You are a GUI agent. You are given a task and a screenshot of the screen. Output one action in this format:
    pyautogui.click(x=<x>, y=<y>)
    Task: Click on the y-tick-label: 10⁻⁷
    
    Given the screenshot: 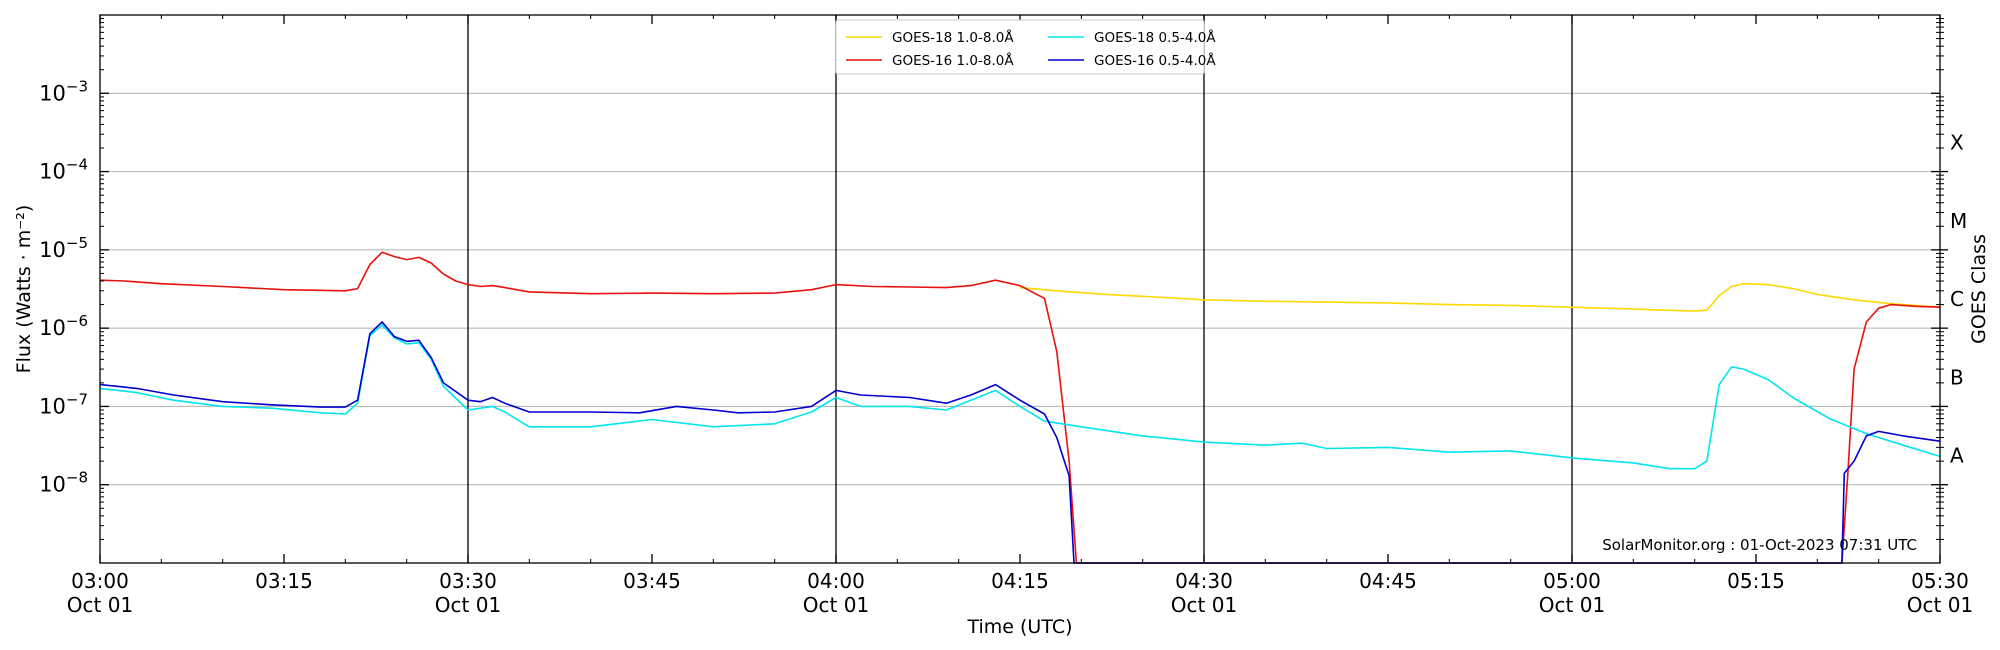 What is the action you would take?
    pyautogui.click(x=63, y=404)
    